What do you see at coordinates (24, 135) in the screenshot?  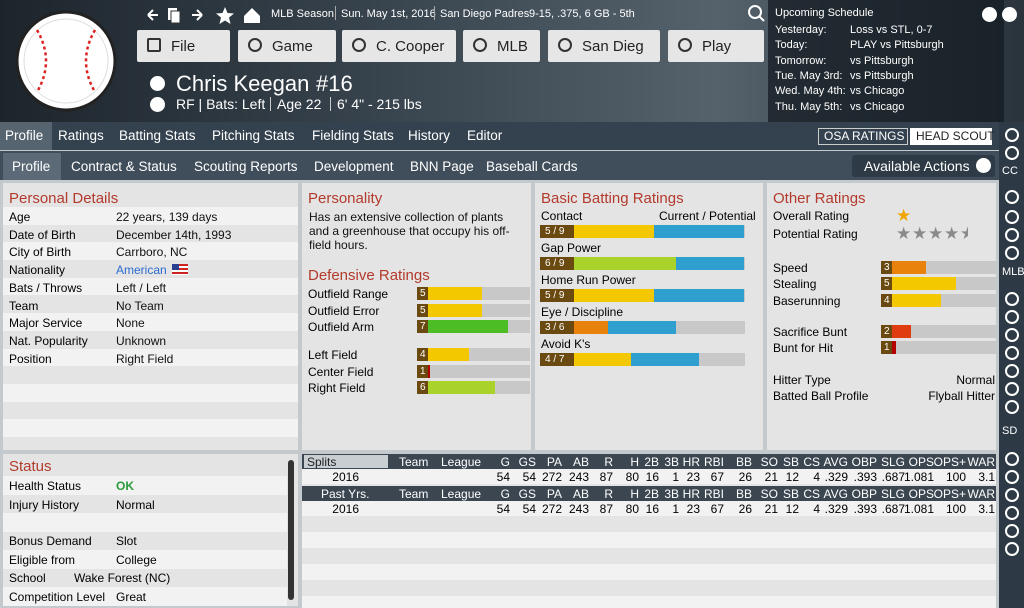 I see `tab: Profile` at bounding box center [24, 135].